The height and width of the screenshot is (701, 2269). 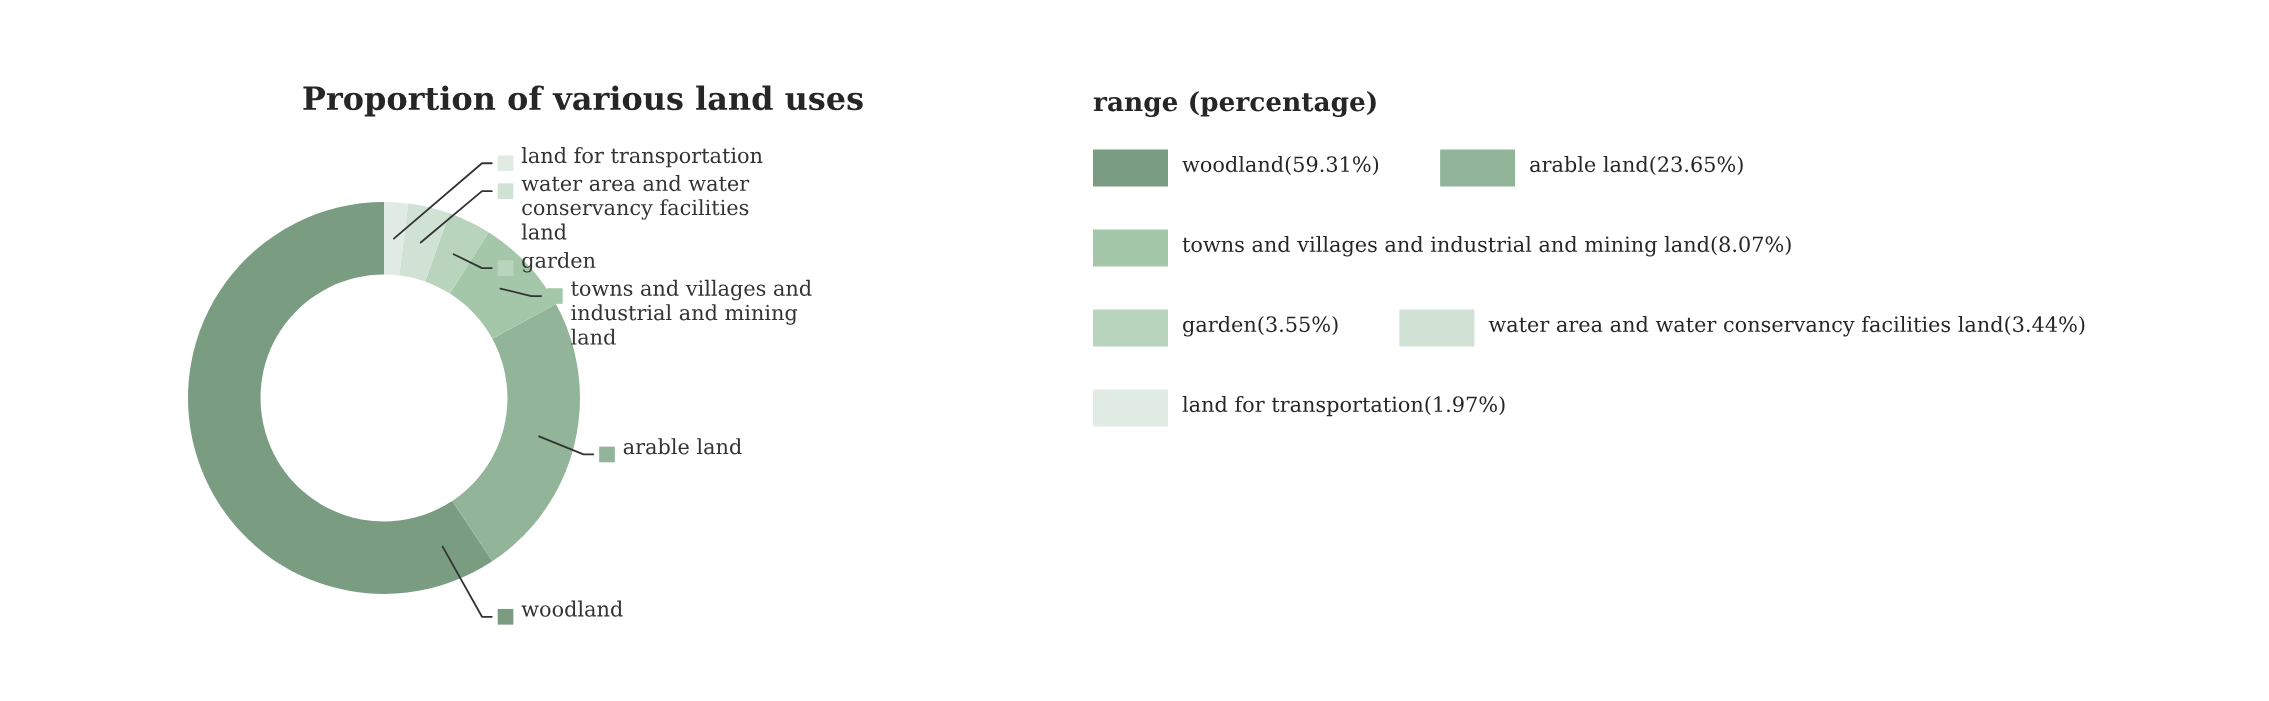 I want to click on category-label: towns and villages and industrial and mining land(8.07%), so click(x=1486, y=246).